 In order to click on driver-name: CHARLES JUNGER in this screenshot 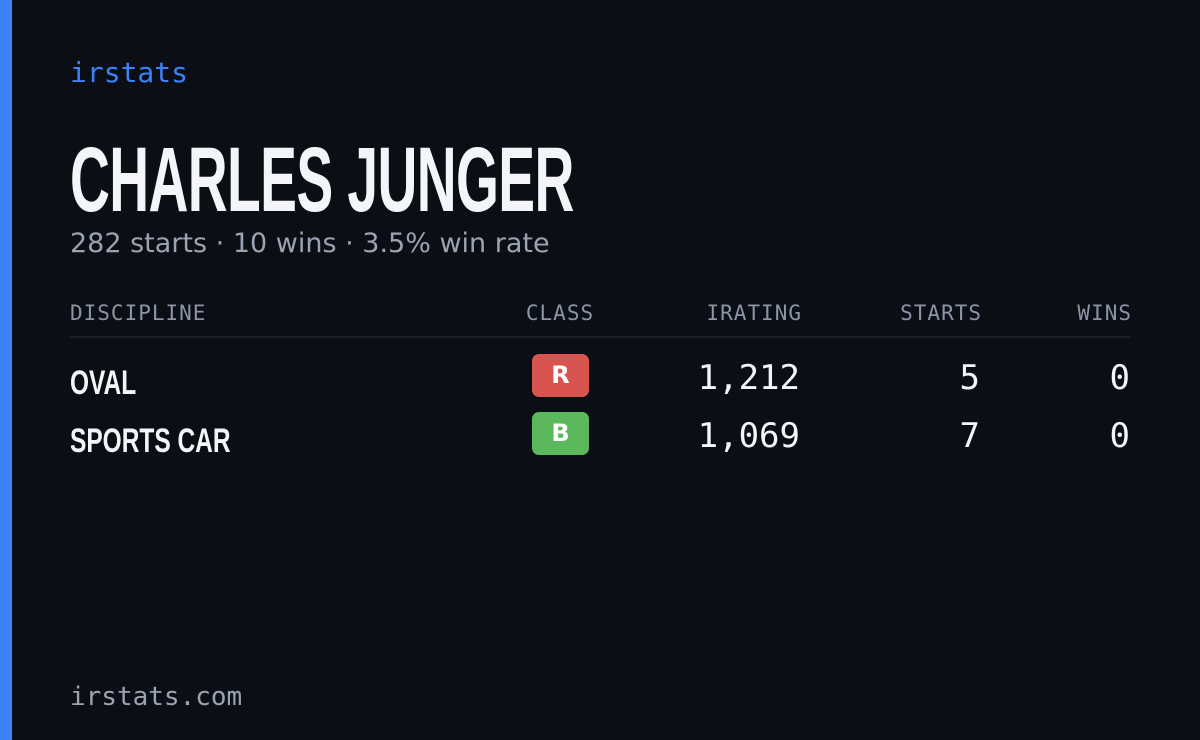, I will do `click(322, 180)`.